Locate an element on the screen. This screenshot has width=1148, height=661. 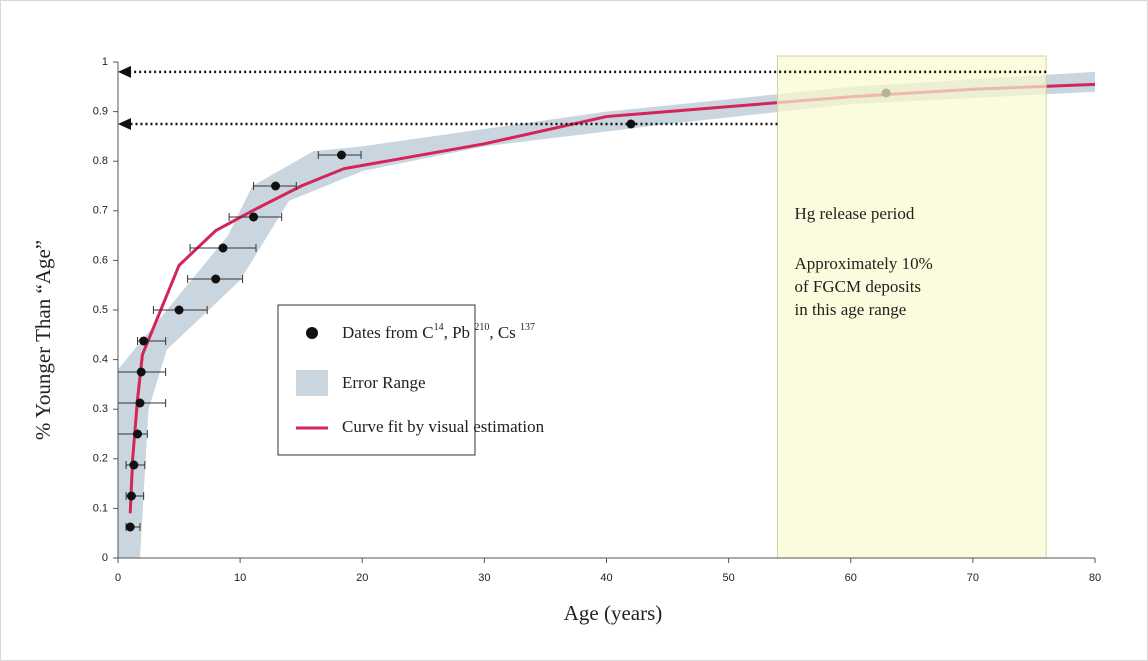
y-tick-label: 0.5 is located at coordinates (100, 310).